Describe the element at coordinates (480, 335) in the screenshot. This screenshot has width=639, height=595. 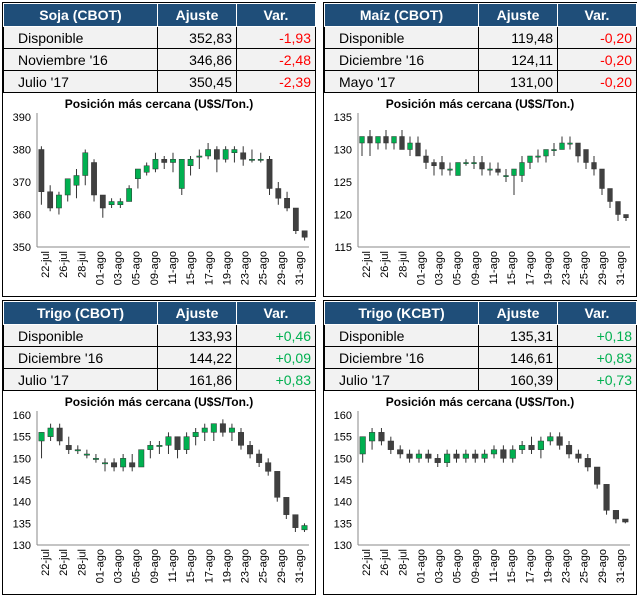
I see `table-row: Disponible 135,31 +0,18` at that location.